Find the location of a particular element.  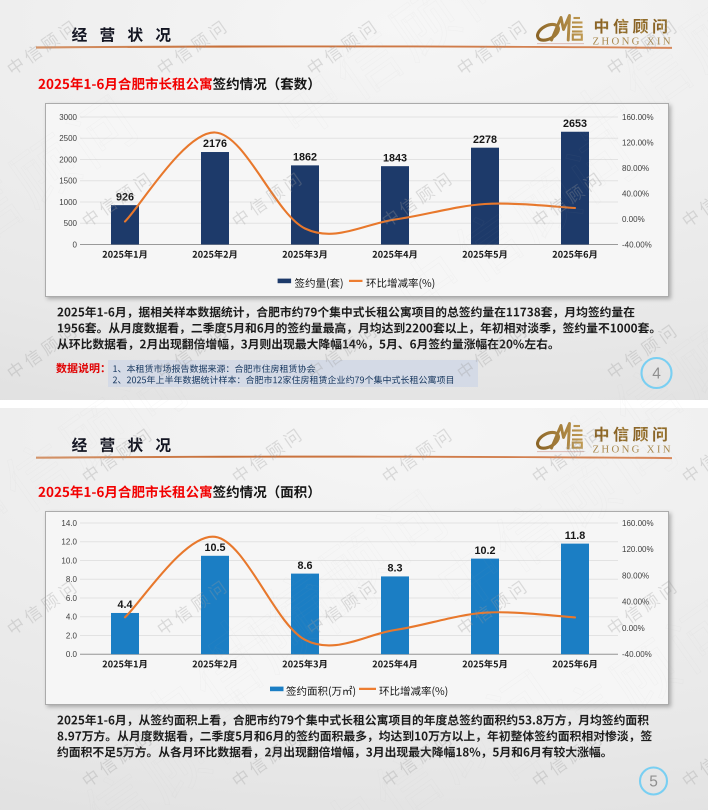

svg-text: 80.00% is located at coordinates (635, 575).